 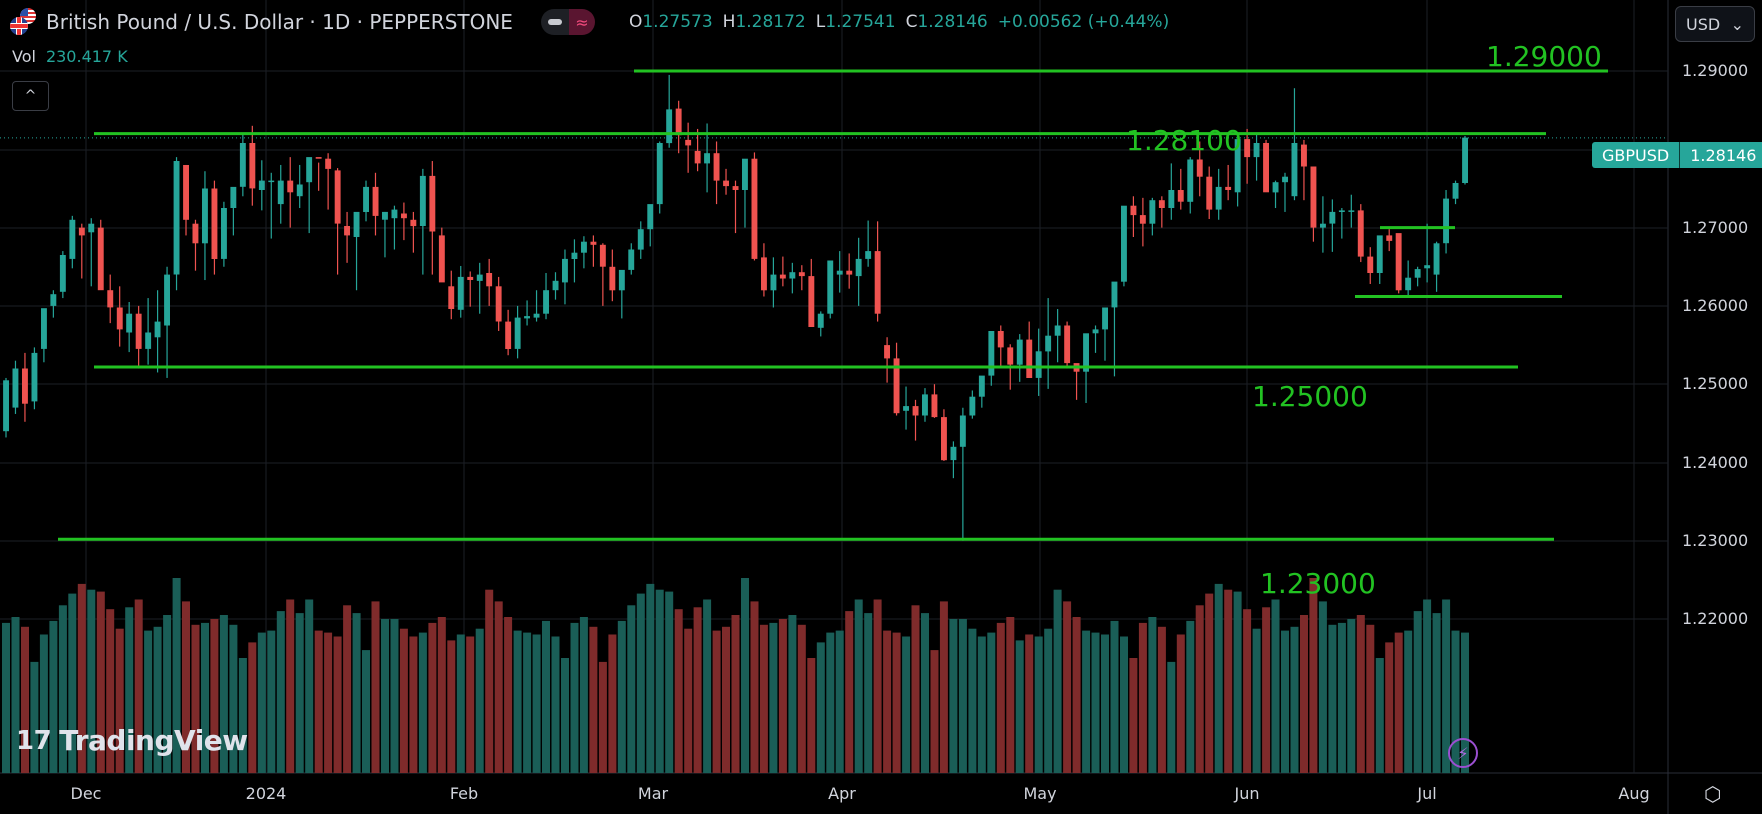 What do you see at coordinates (1184, 140) in the screenshot?
I see `level-label: 1.28100` at bounding box center [1184, 140].